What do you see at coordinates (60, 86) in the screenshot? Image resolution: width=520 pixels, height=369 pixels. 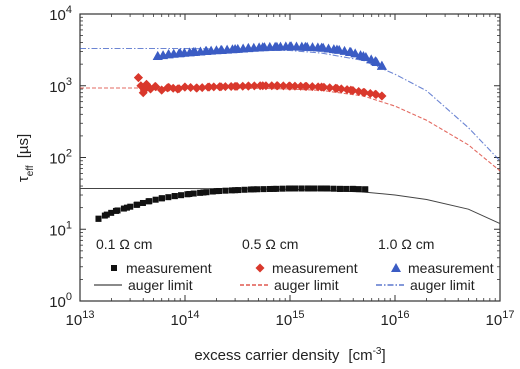 I see `y-tick-label: 10³` at bounding box center [60, 86].